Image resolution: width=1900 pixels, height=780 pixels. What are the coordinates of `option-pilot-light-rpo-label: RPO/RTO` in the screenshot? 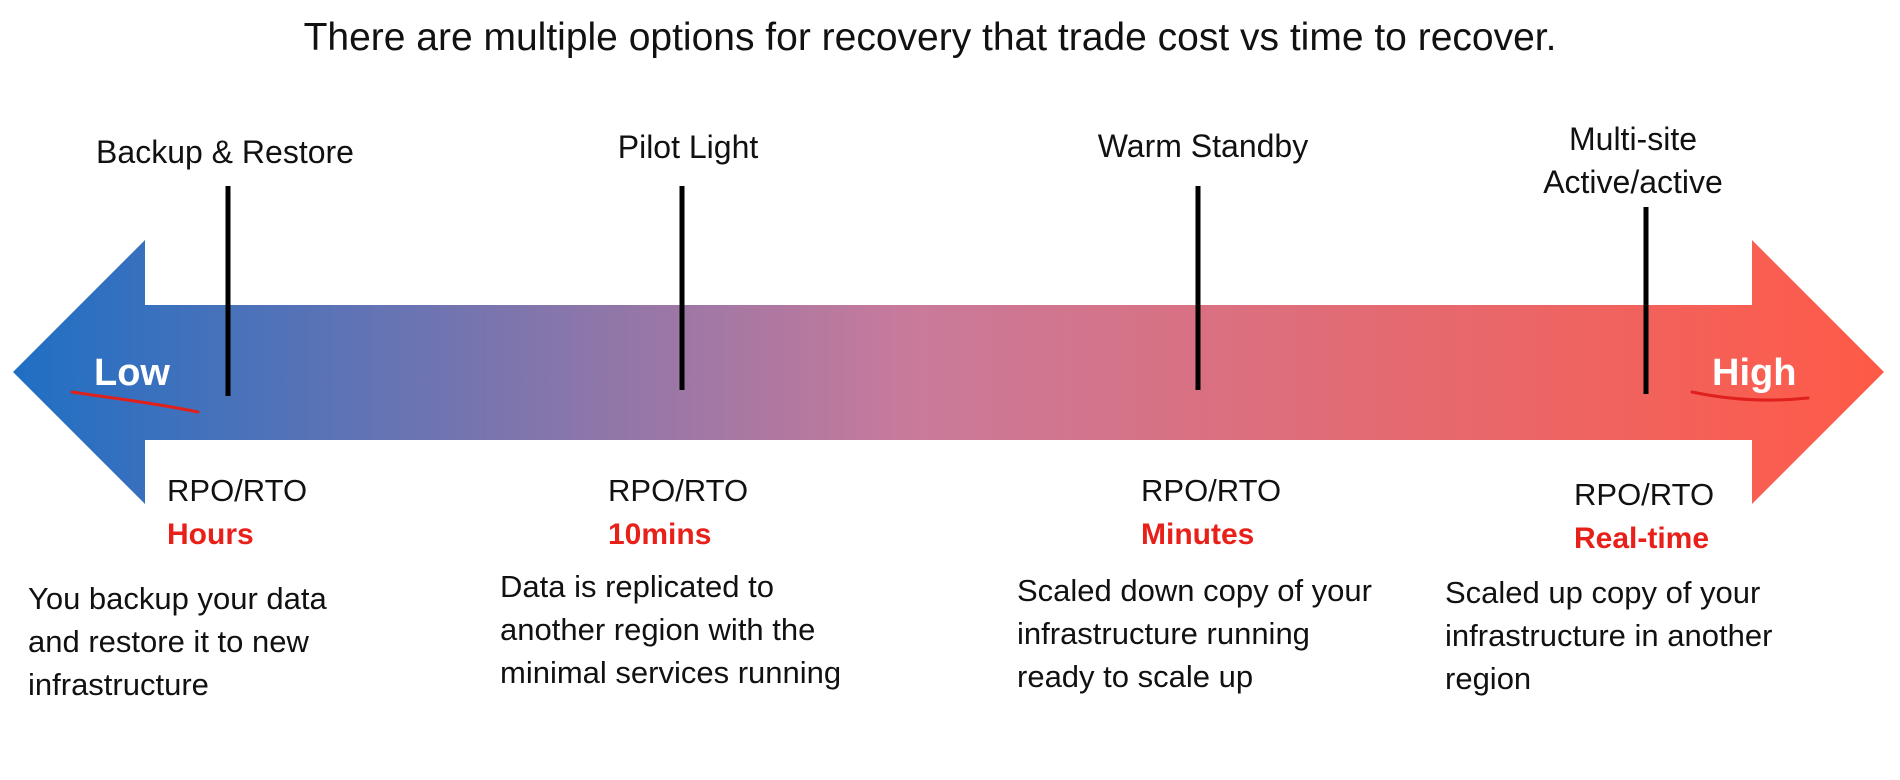 It's located at (678, 490).